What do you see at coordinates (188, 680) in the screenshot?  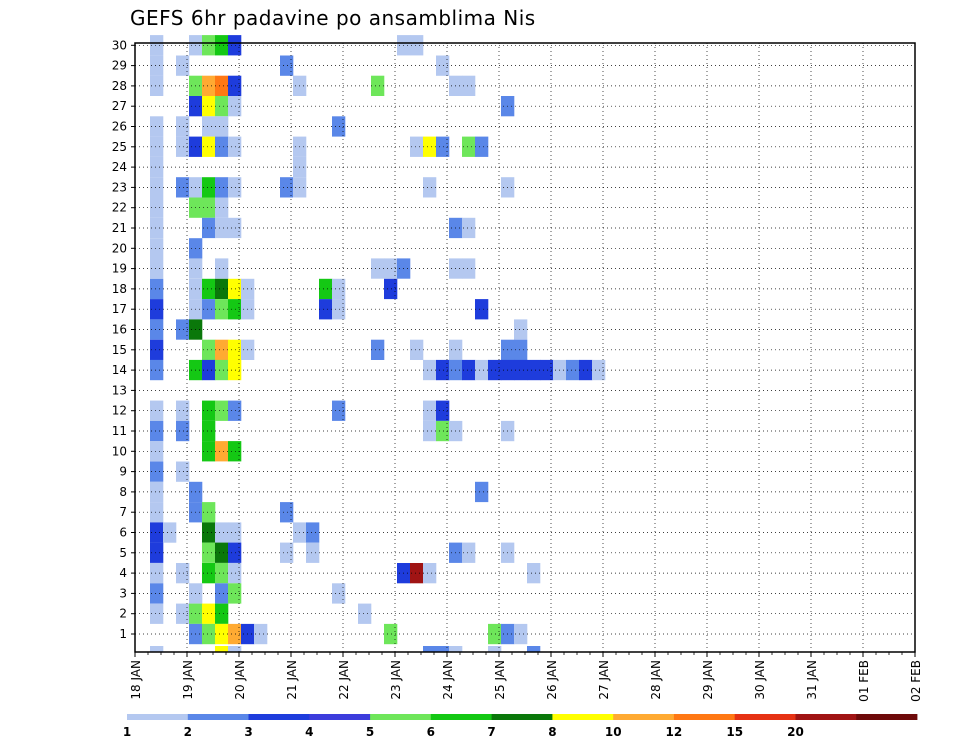 I see `x-tick-label: 19 JAN` at bounding box center [188, 680].